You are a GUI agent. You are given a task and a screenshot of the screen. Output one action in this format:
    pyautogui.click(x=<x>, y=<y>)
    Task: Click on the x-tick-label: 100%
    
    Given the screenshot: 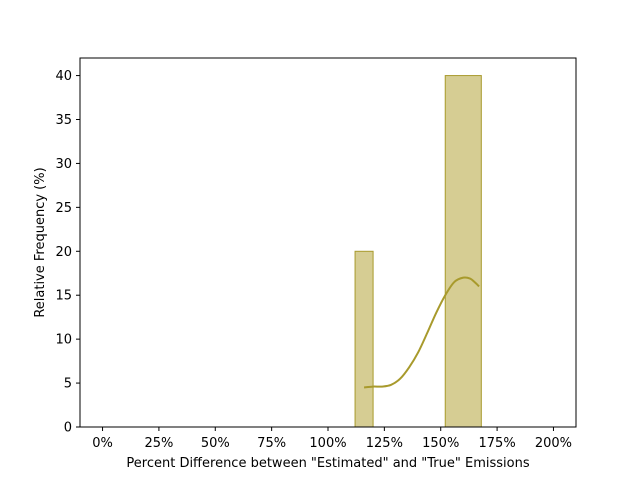 What is the action you would take?
    pyautogui.click(x=327, y=443)
    